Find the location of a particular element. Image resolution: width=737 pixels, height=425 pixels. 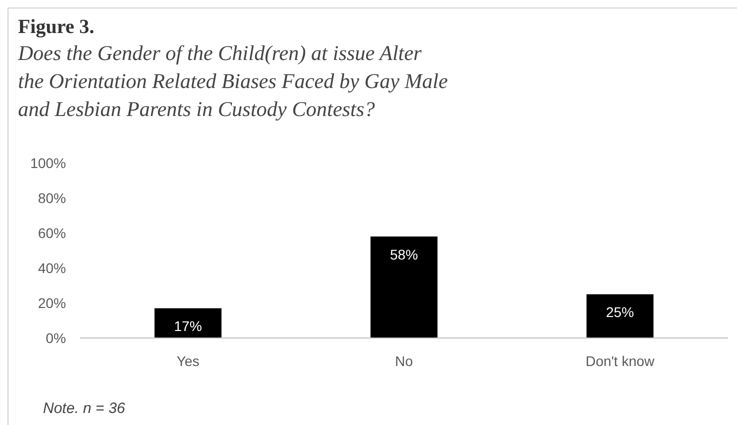

y-tick-label: 60% is located at coordinates (52, 232).